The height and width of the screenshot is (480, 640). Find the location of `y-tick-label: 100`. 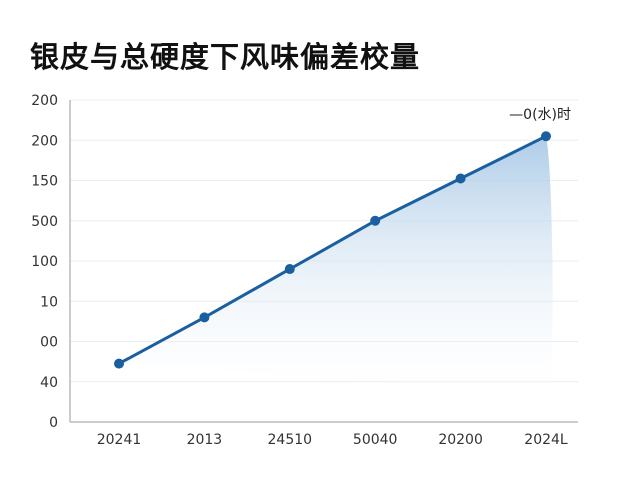

y-tick-label: 100 is located at coordinates (44, 262).